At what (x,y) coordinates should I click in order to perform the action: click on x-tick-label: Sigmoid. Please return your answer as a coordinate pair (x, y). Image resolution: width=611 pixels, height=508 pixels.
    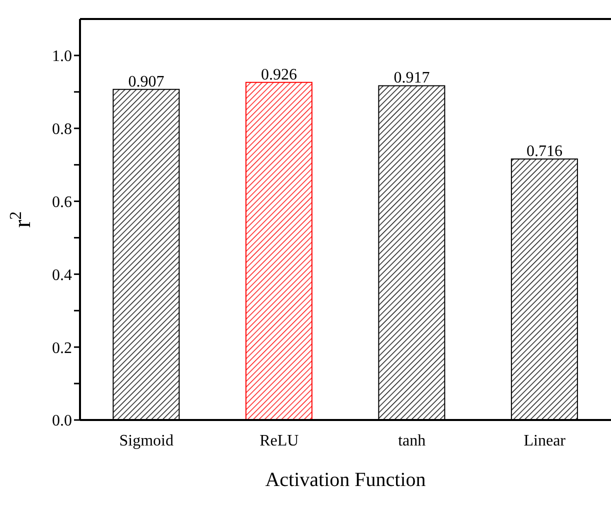
    Looking at the image, I should click on (146, 441).